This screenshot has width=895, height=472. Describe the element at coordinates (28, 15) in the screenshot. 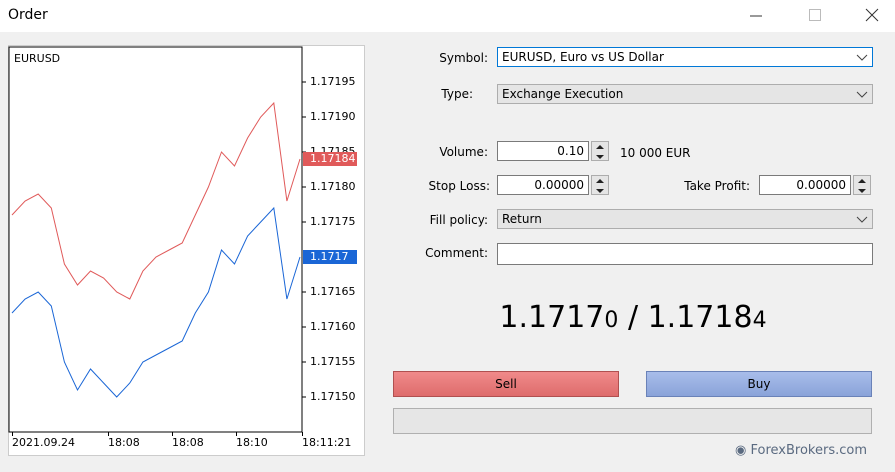

I see `window-title: Order` at that location.